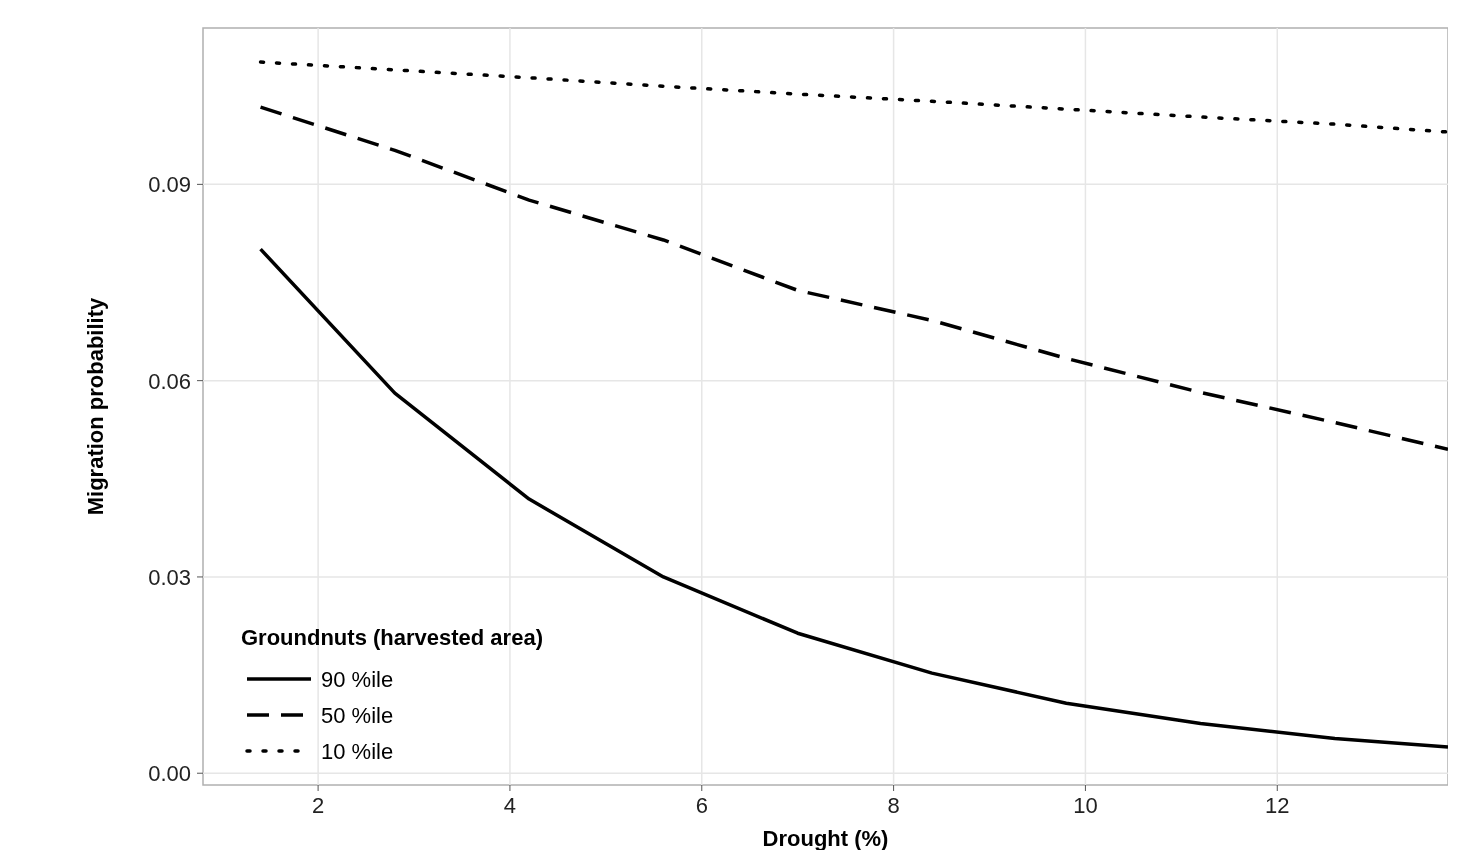 Image resolution: width=1457 pixels, height=850 pixels. I want to click on x-tick-label: 4, so click(510, 805).